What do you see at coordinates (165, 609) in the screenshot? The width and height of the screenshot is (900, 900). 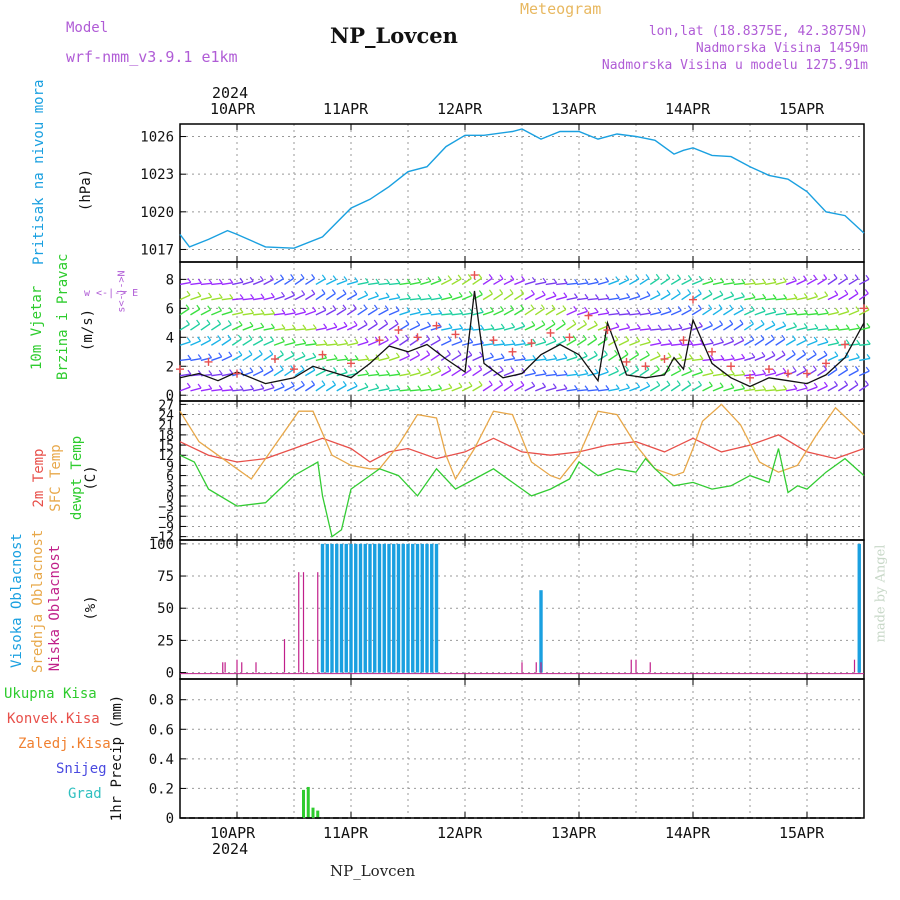 I see `y-tick-label: 50` at bounding box center [165, 609].